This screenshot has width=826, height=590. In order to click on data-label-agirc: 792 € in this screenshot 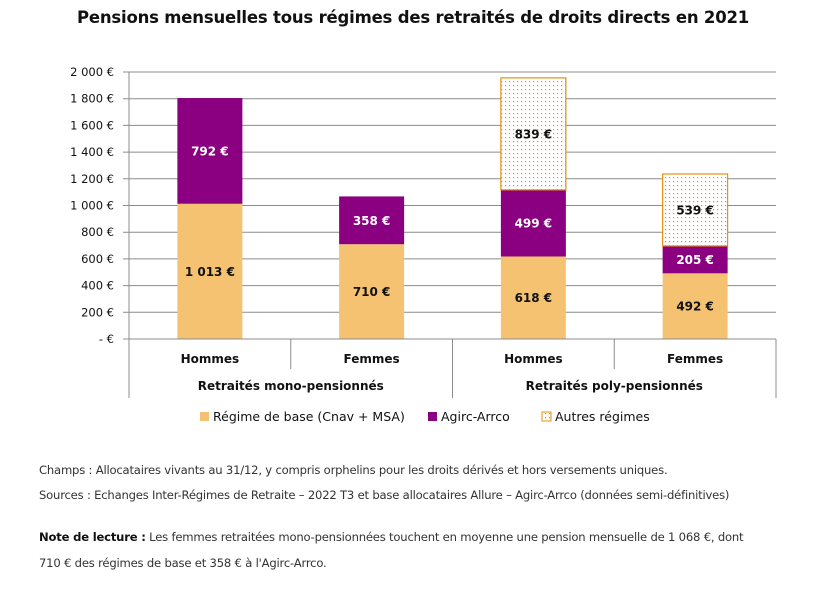, I will do `click(210, 151)`.